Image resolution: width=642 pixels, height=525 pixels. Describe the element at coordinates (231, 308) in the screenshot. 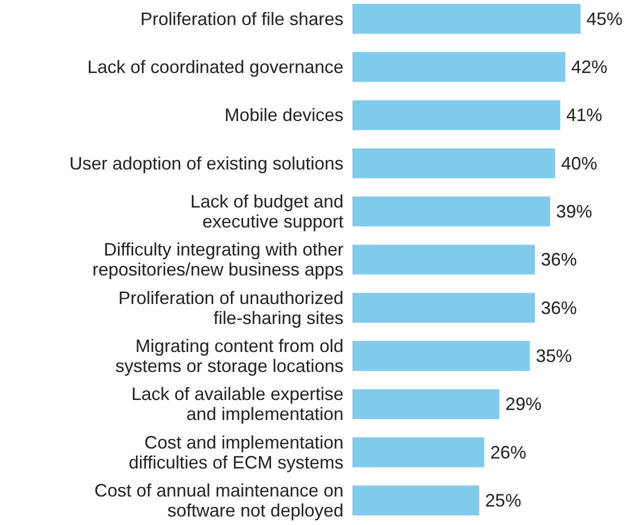

I see `y-tick-label: Proliferation of unauthorized file-sharing sites` at that location.